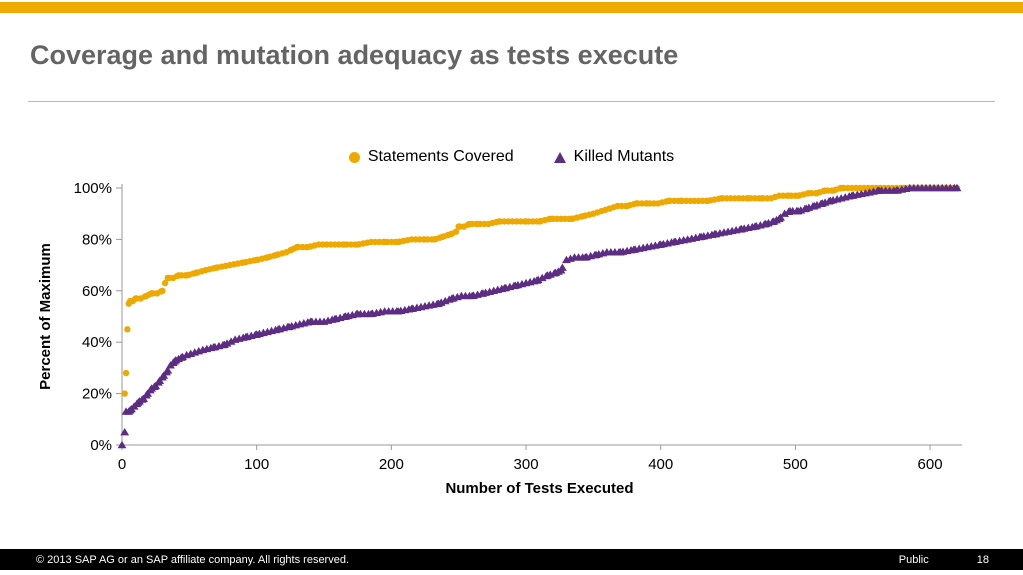 This screenshot has width=1023, height=575. Describe the element at coordinates (795, 464) in the screenshot. I see `svg-text: 500` at that location.